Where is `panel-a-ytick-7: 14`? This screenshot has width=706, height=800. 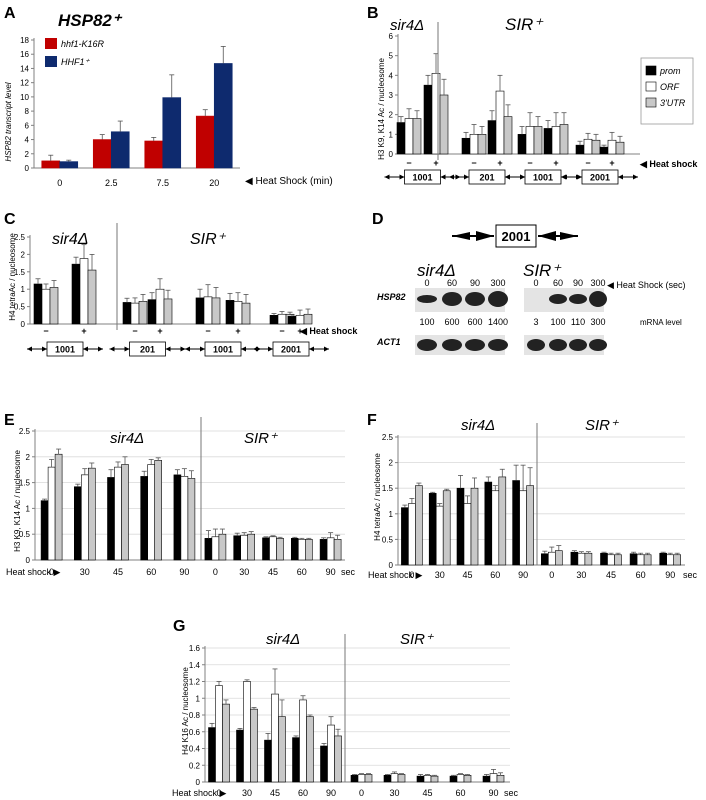 panel-a-ytick-7: 14 is located at coordinates (24, 68).